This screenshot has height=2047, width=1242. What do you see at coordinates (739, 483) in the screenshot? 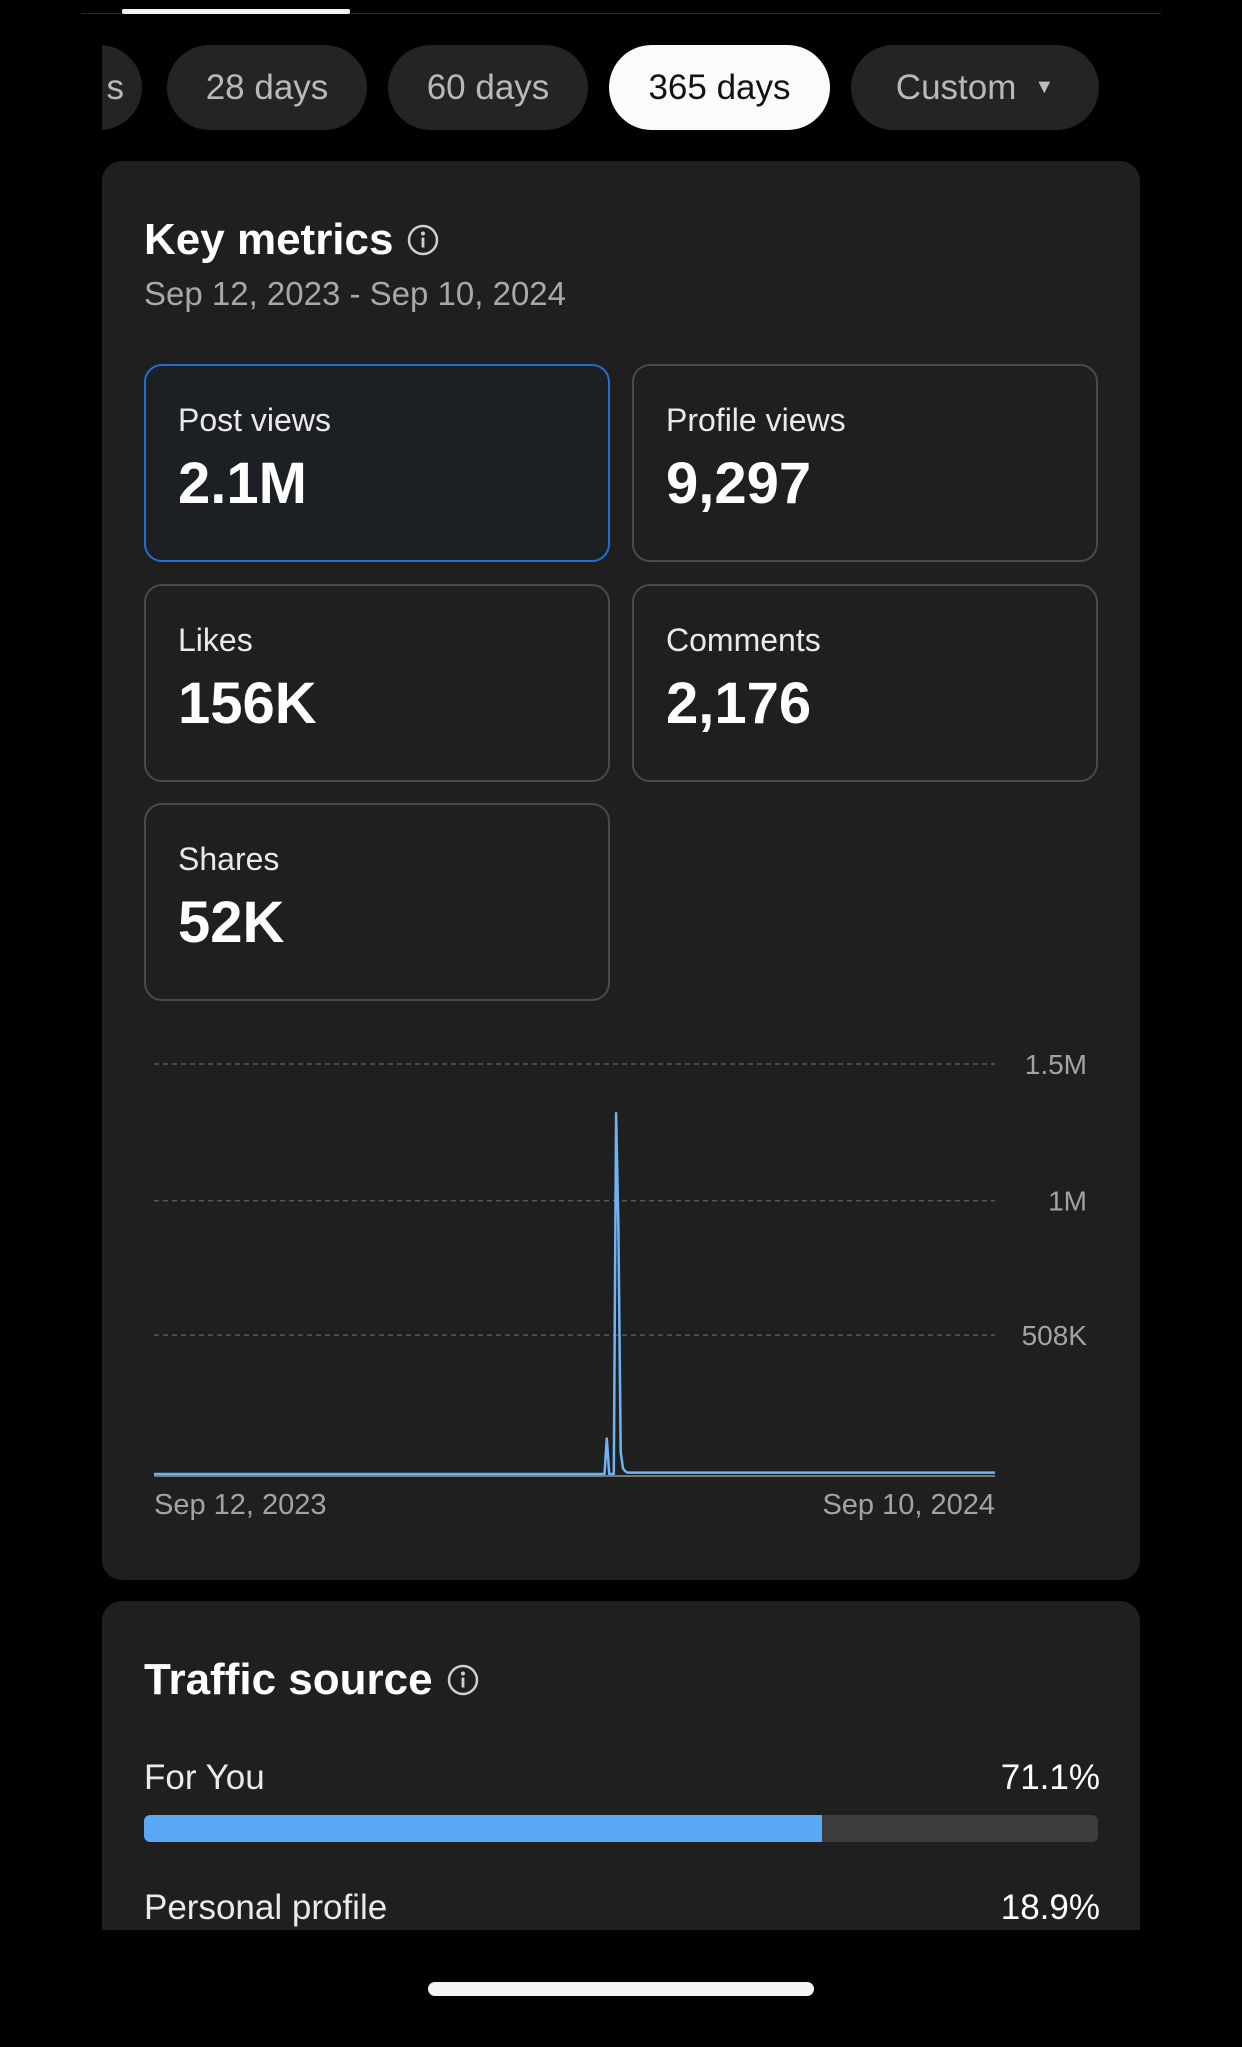
I see `metric-value: 9,297` at bounding box center [739, 483].